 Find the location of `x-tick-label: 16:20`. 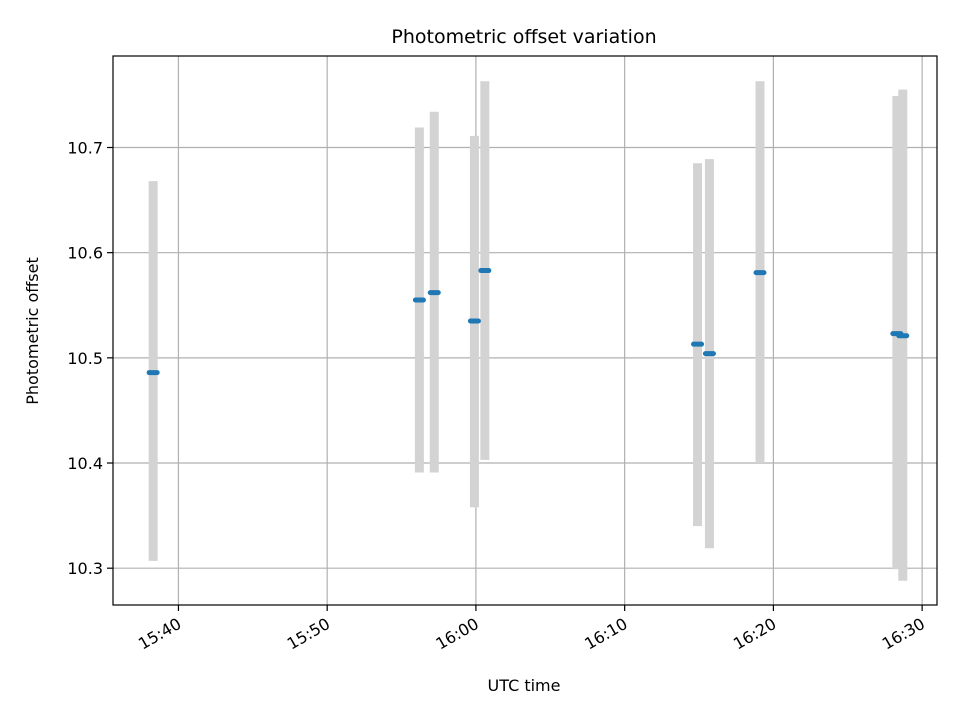

x-tick-label: 16:20 is located at coordinates (754, 634).